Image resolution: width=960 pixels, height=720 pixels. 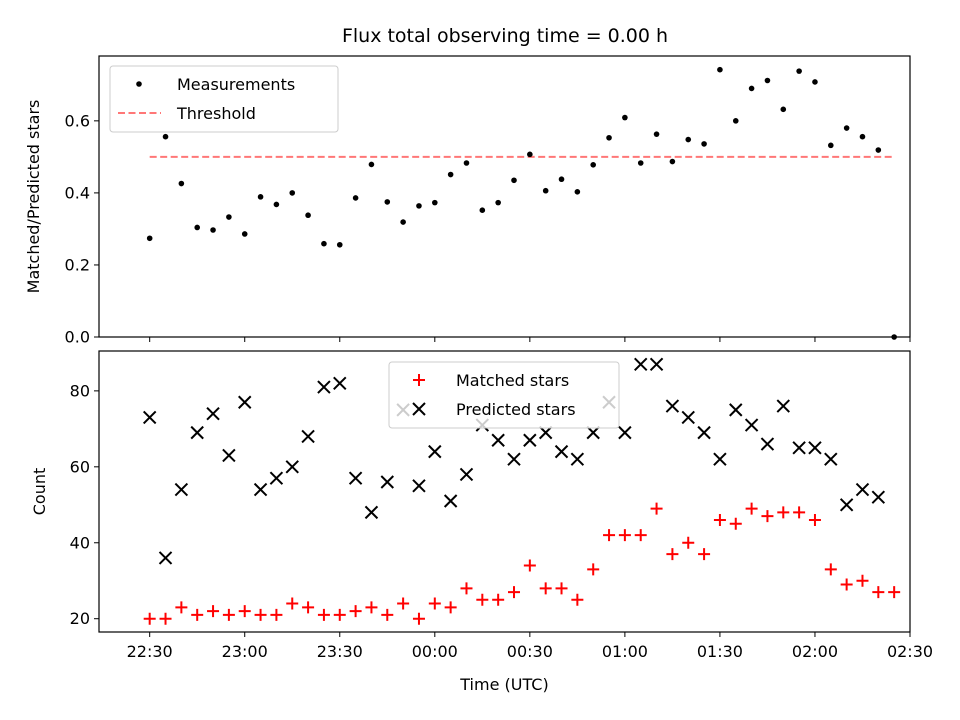 I want to click on x-tick-label: 02:00, so click(x=815, y=651).